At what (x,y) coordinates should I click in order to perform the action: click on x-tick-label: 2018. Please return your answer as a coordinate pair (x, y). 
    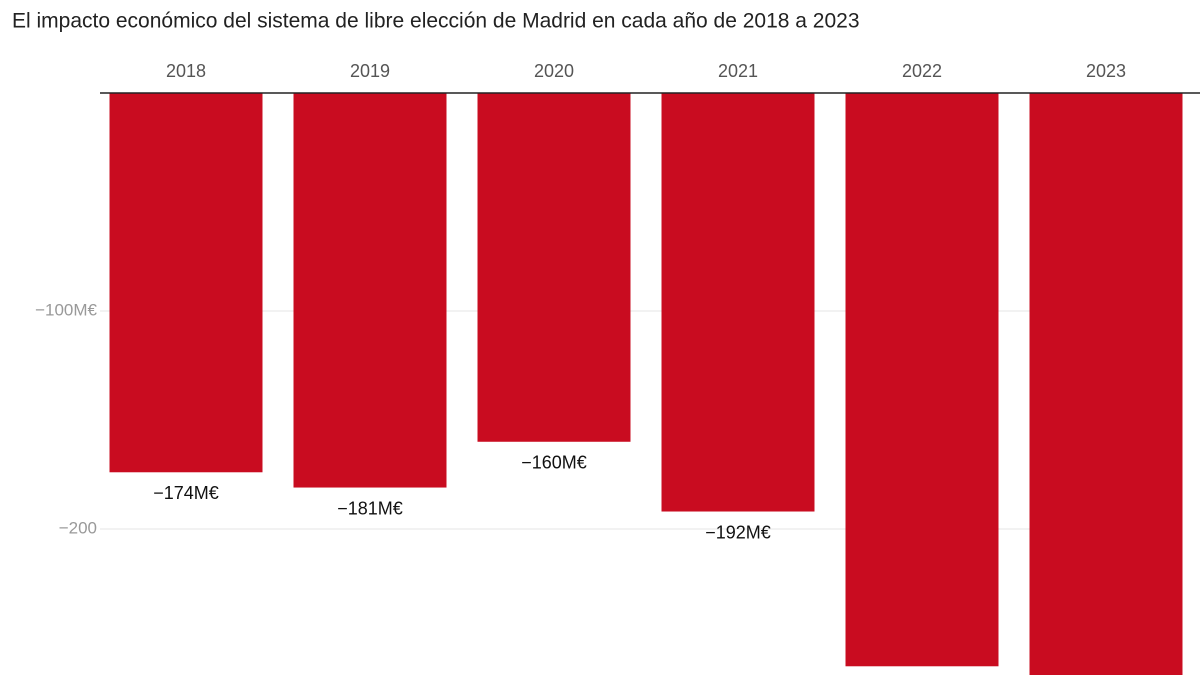
    Looking at the image, I should click on (186, 71).